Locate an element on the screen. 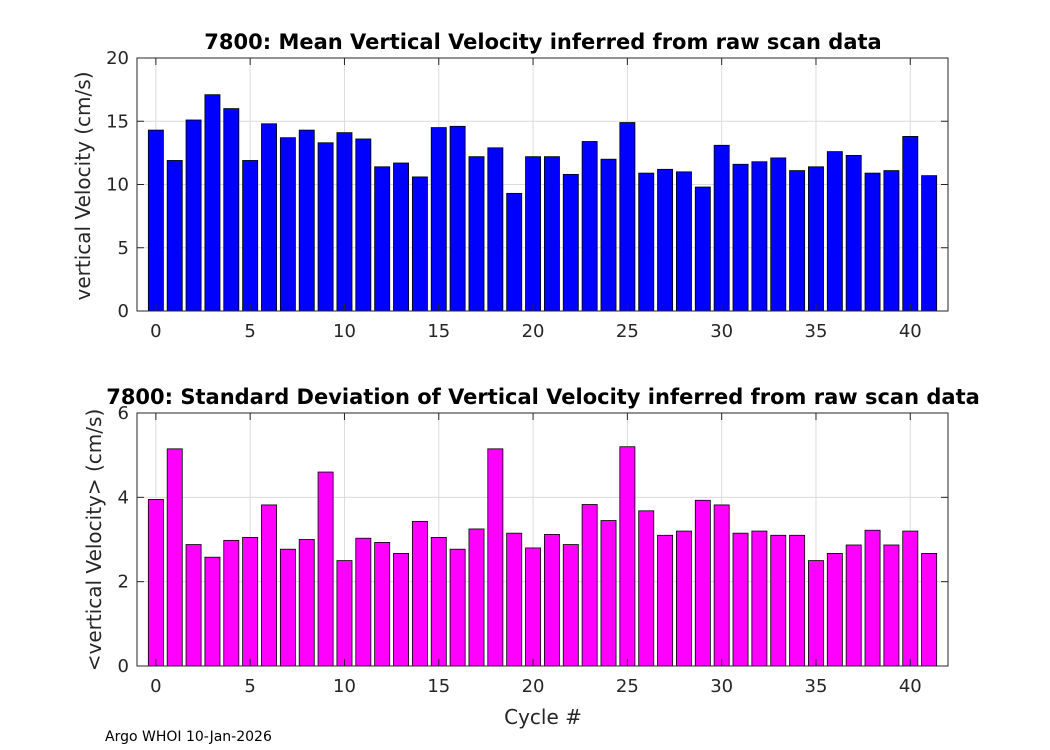 Image resolution: width=1050 pixels, height=750 pixels. mean-xtick-label: 10 is located at coordinates (344, 331).